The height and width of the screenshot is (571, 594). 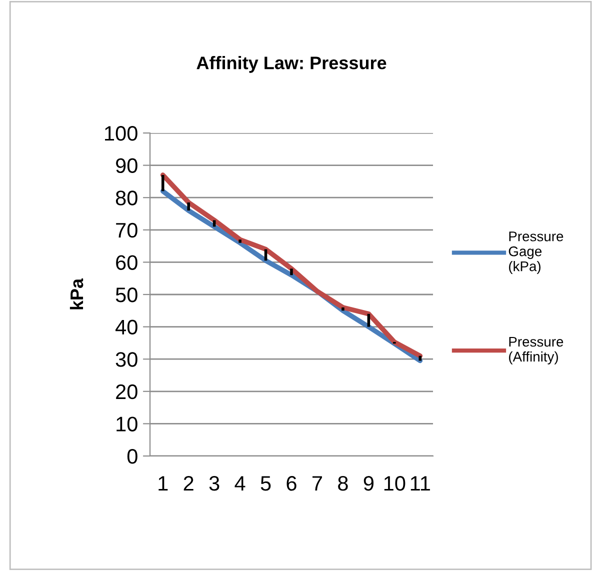 What do you see at coordinates (127, 295) in the screenshot?
I see `y-tick-label: 50` at bounding box center [127, 295].